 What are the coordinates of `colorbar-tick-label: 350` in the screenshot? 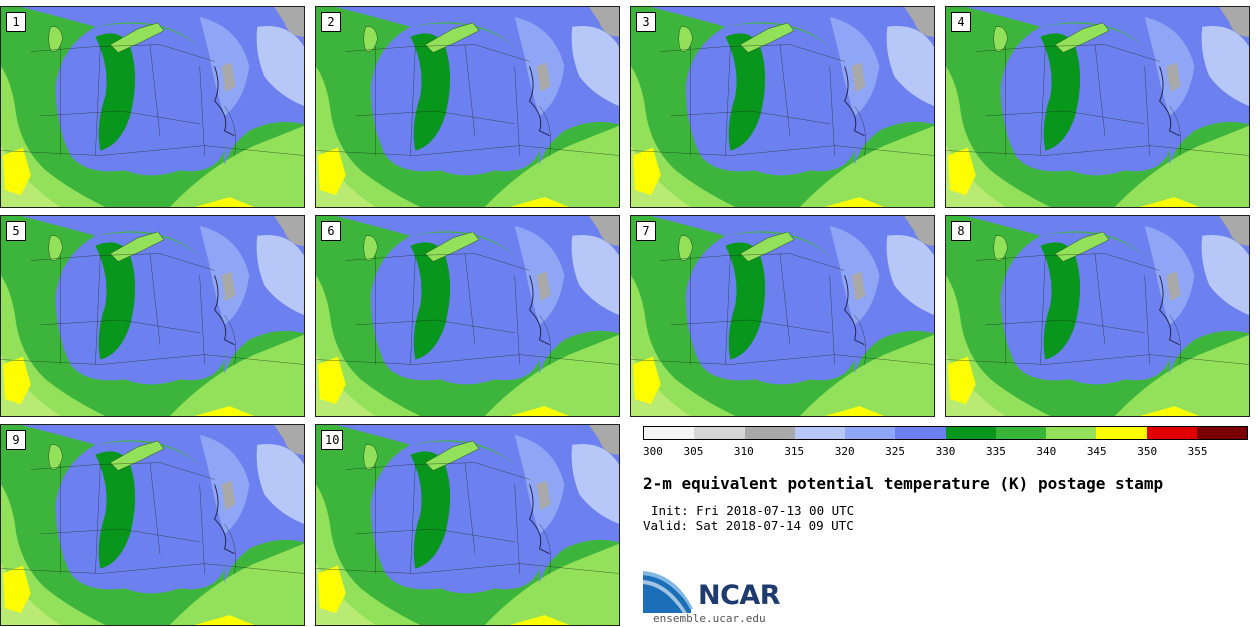 It's located at (1147, 451).